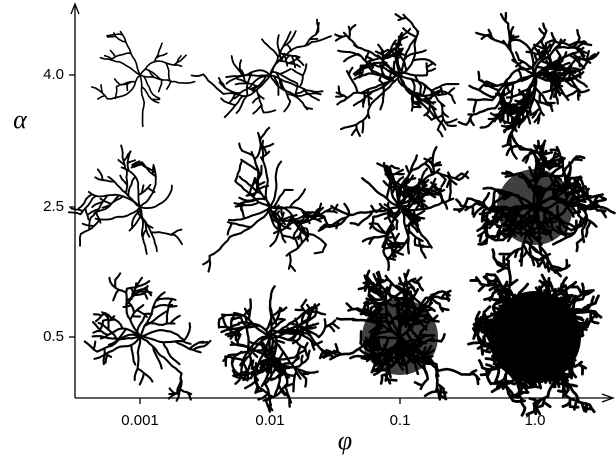  What do you see at coordinates (75, 8) in the screenshot?
I see `y-arrow` at bounding box center [75, 8].